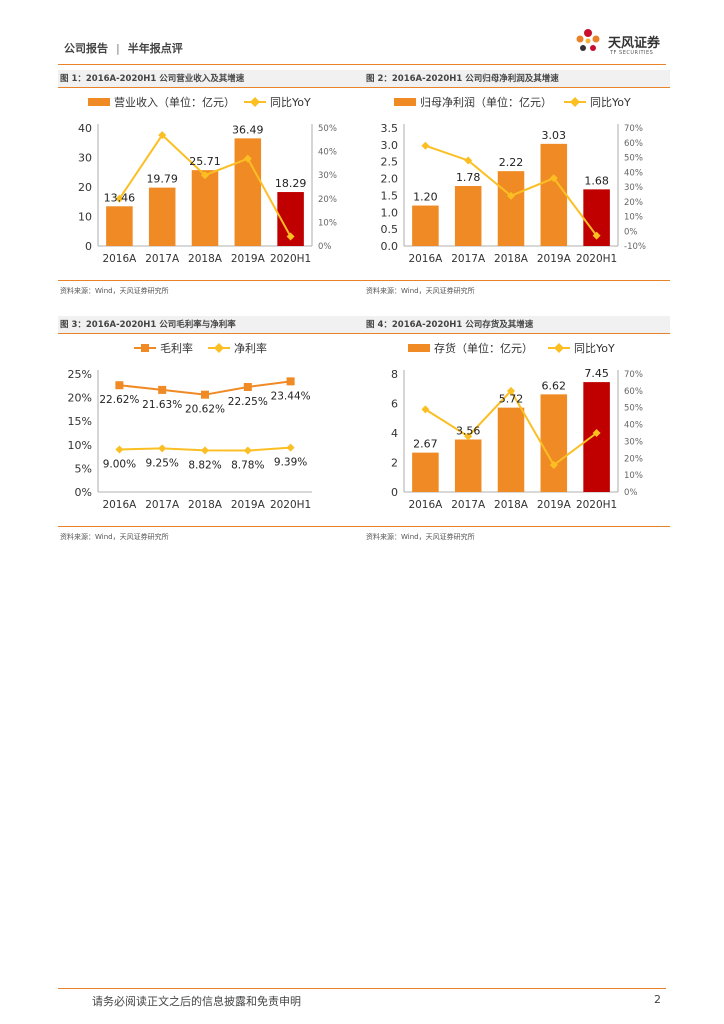 The image size is (724, 1024). Describe the element at coordinates (468, 430) in the screenshot. I see `bar-value-label: 3.56` at that location.